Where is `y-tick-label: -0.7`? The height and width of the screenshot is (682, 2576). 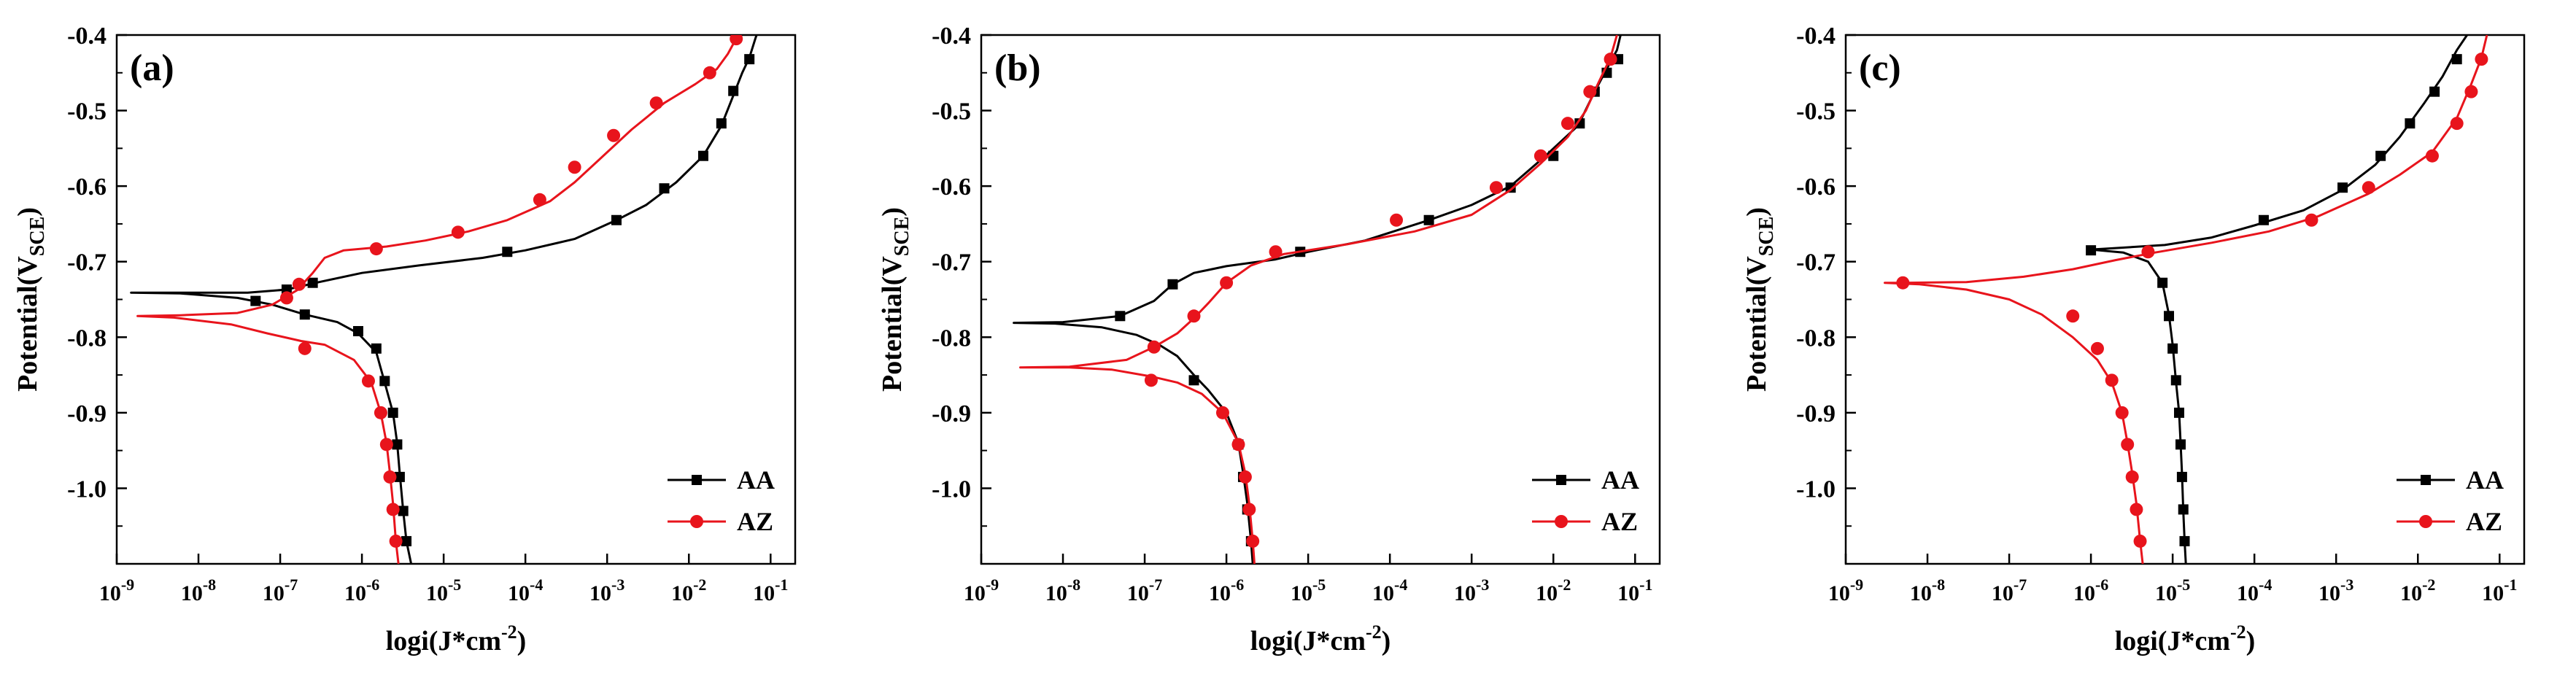 y-tick-label: -0.7 is located at coordinates (1816, 262).